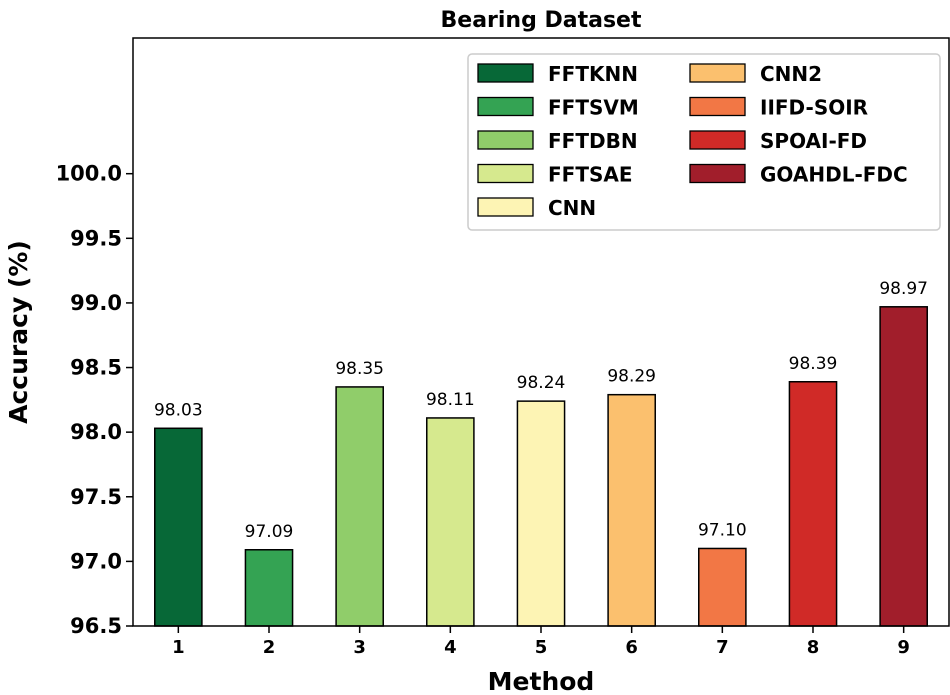 The width and height of the screenshot is (950, 695). What do you see at coordinates (18, 332) in the screenshot?
I see `y-axis-label: Accuracy (%)` at bounding box center [18, 332].